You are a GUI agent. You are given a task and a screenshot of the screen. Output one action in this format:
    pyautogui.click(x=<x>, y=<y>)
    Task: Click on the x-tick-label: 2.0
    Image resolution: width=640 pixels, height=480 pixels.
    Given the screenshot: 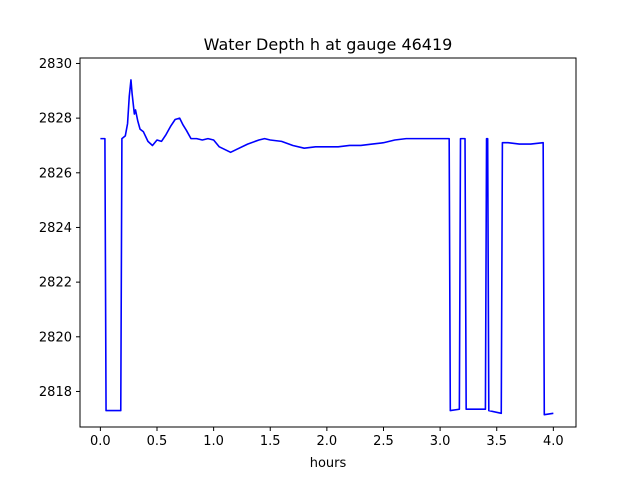 What is the action you would take?
    pyautogui.click(x=327, y=441)
    